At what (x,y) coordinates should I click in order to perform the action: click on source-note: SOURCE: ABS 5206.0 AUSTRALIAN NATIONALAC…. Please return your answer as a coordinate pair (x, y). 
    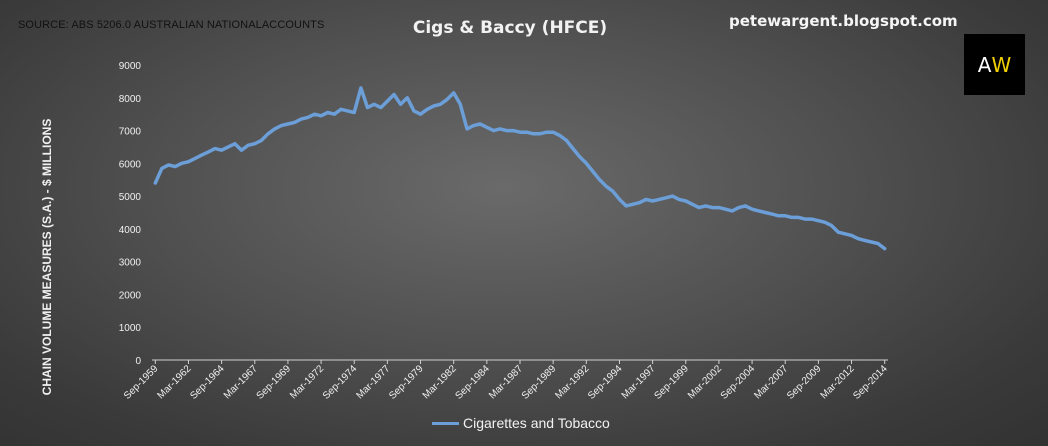
    Looking at the image, I should click on (171, 25).